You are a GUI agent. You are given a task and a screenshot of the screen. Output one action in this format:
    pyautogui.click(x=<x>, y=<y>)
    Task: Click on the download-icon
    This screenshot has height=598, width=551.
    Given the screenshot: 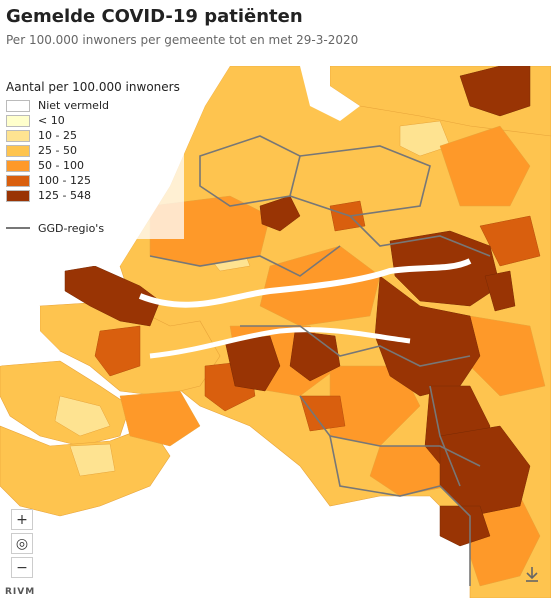 What is the action you would take?
    pyautogui.click(x=532, y=574)
    